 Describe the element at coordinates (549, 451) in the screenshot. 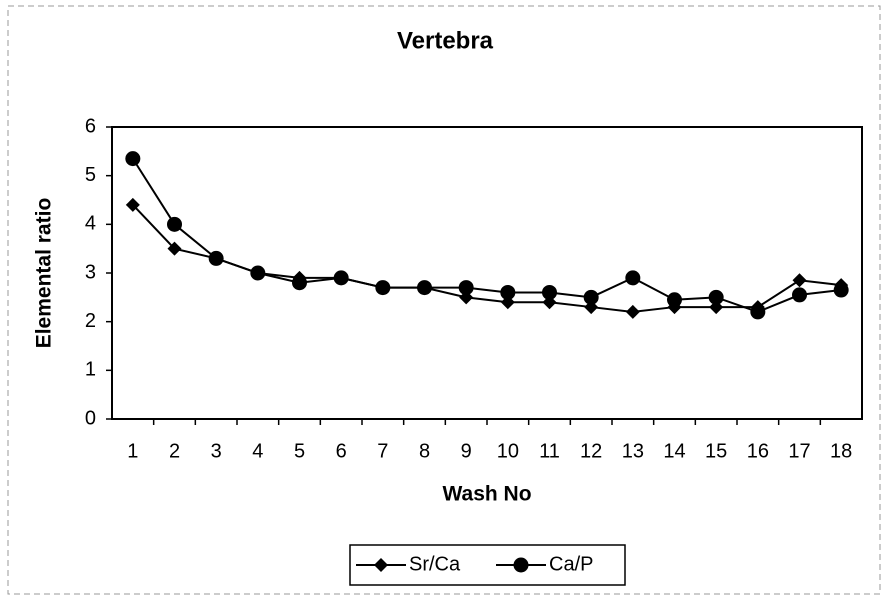

I see `x-tick-label: 11` at that location.